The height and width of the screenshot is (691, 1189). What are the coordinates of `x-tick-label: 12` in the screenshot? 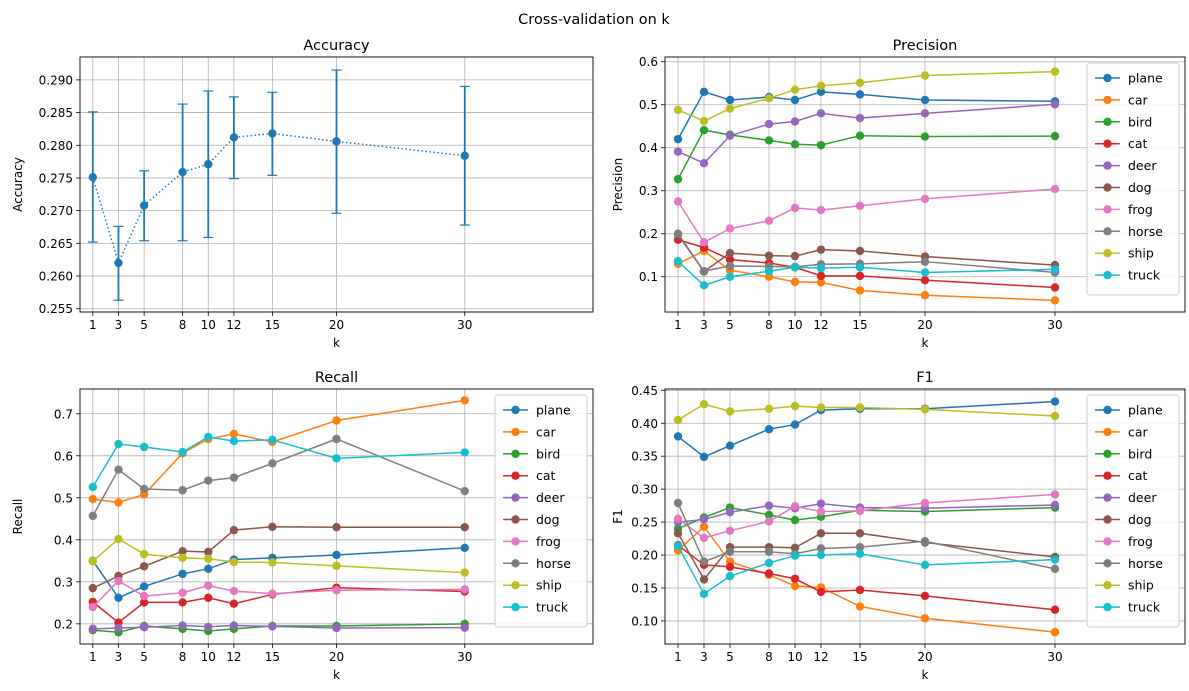 It's located at (820, 325).